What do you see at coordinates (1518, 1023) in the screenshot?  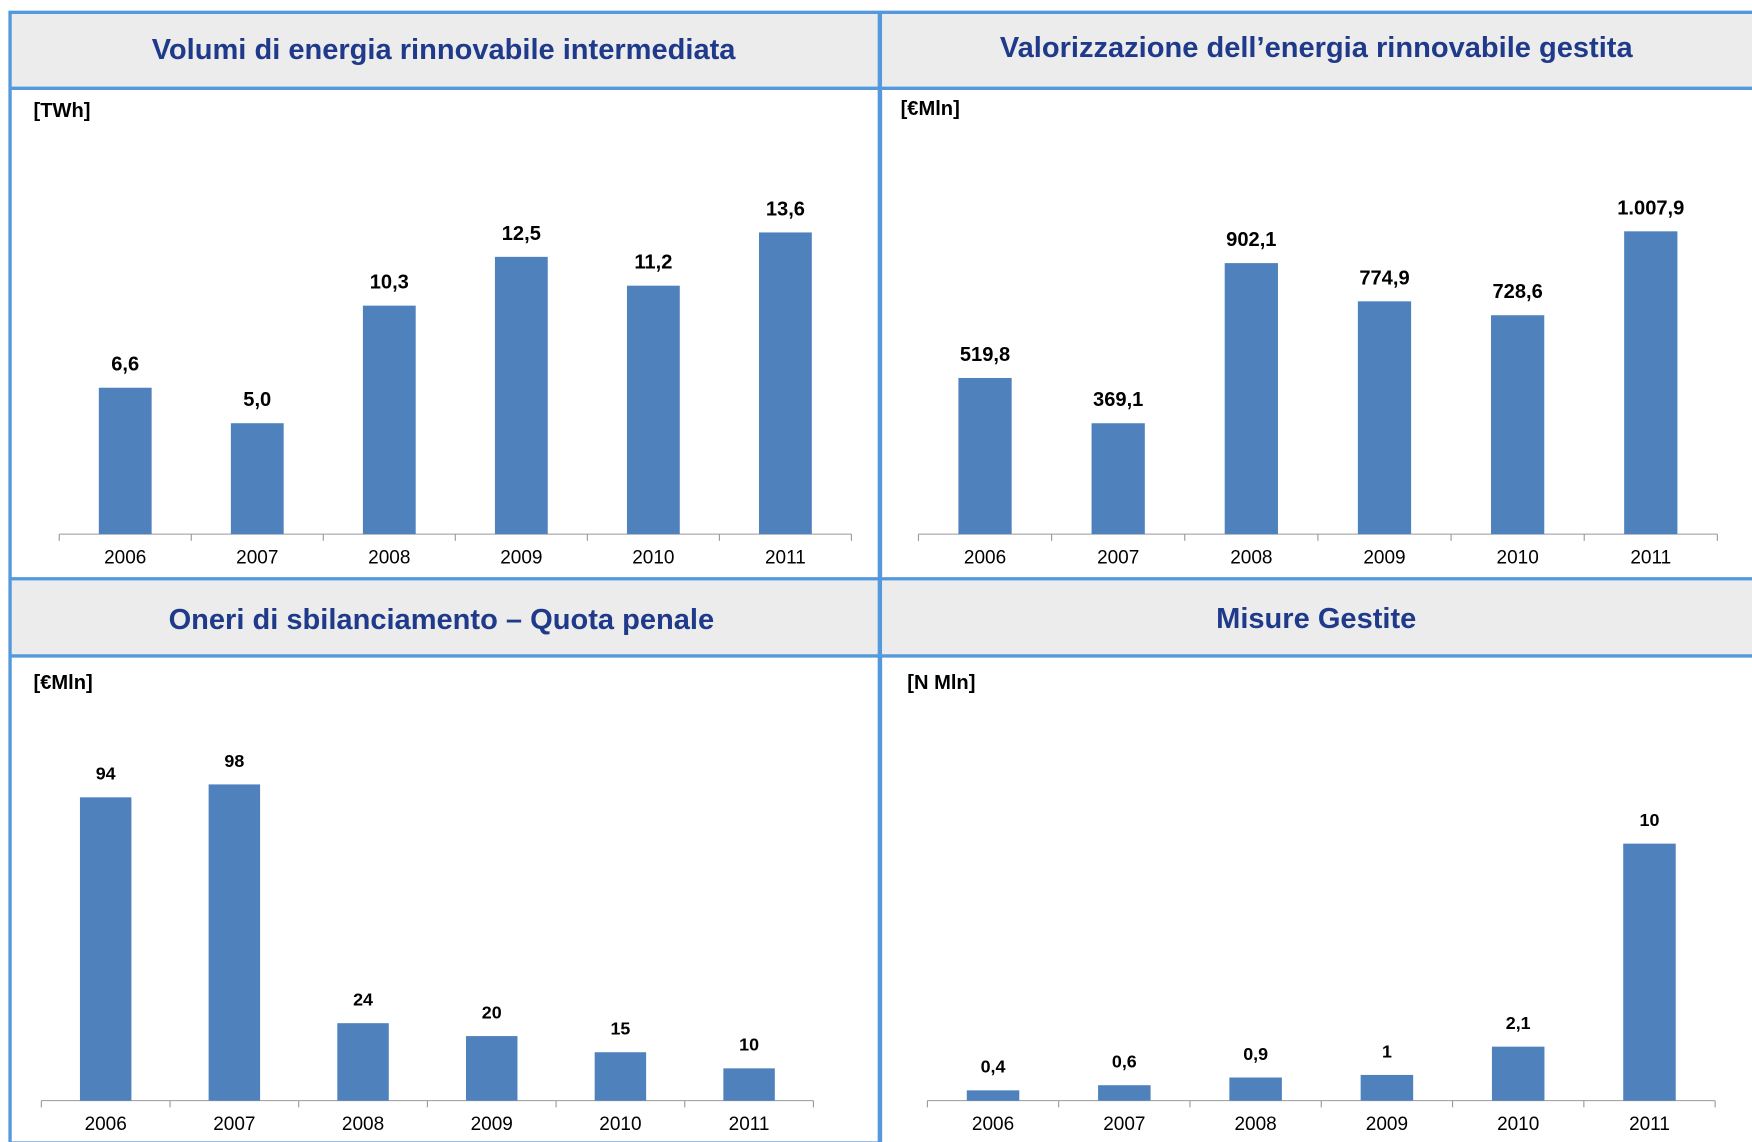 I see `data-label: 2,1` at bounding box center [1518, 1023].